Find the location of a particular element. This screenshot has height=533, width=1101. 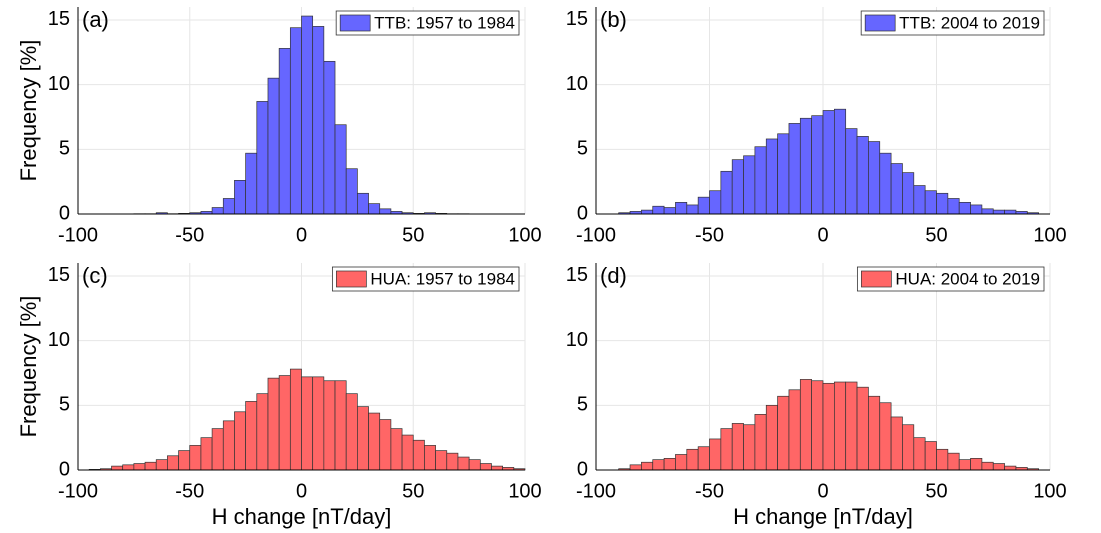

legend-label: TTB: 1957 to 1984 is located at coordinates (444, 22).